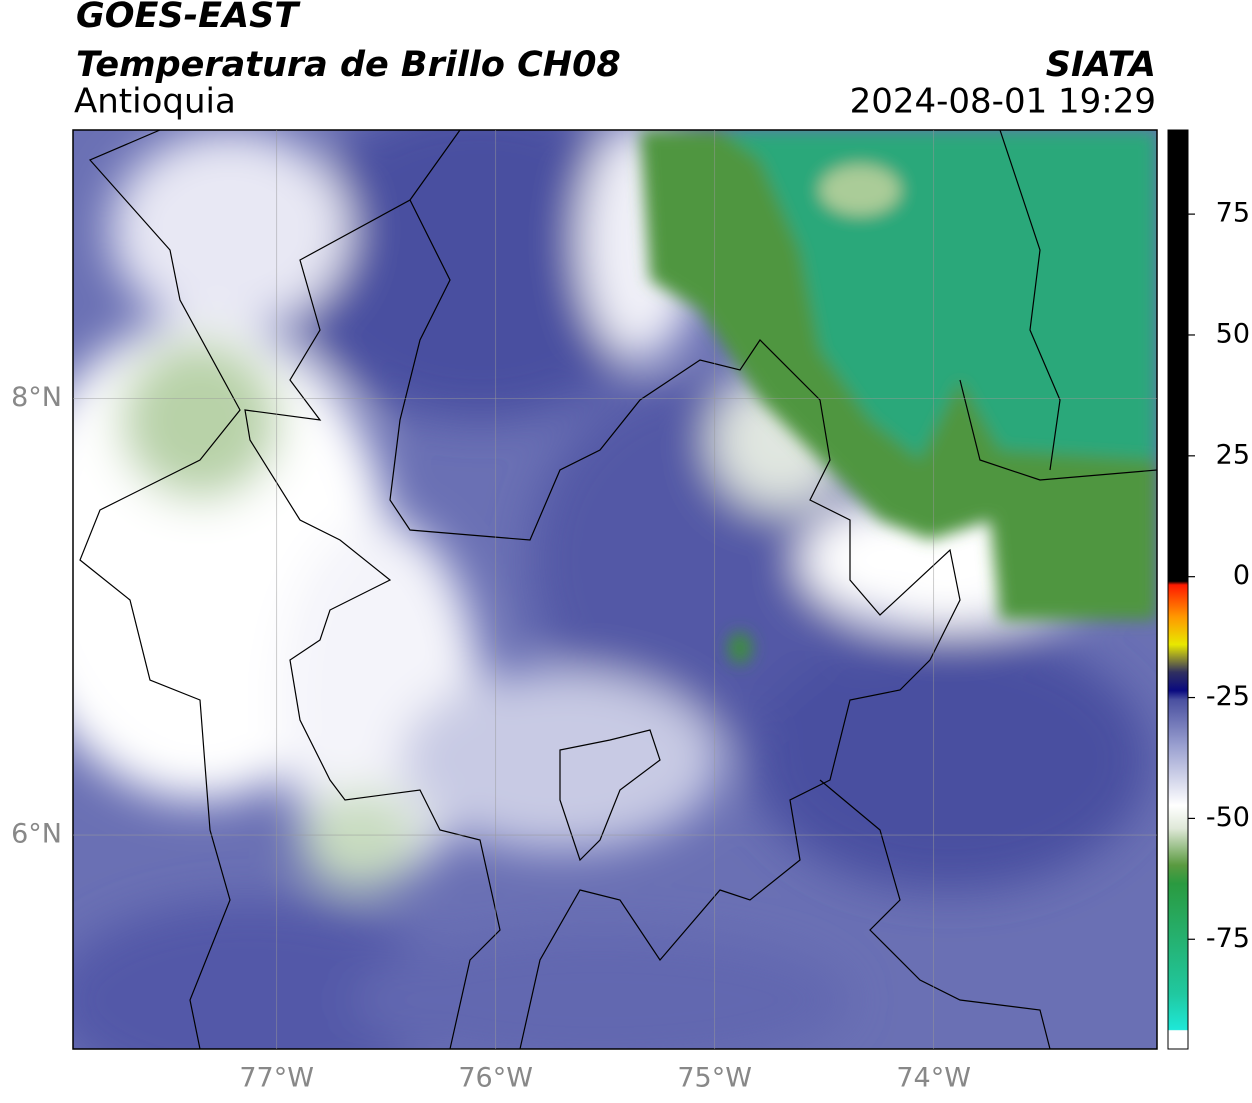 The height and width of the screenshot is (1103, 1252). I want to click on title: GOES-EAST, so click(188, 18).